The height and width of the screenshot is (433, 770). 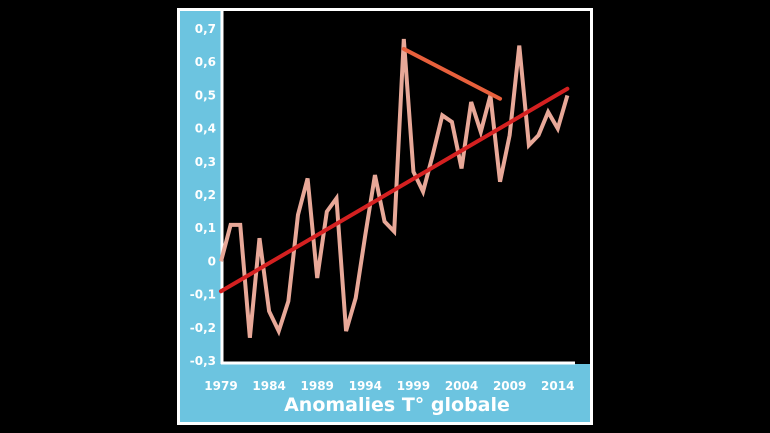 What do you see at coordinates (509, 386) in the screenshot?
I see `x-tick-label: 2009` at bounding box center [509, 386].